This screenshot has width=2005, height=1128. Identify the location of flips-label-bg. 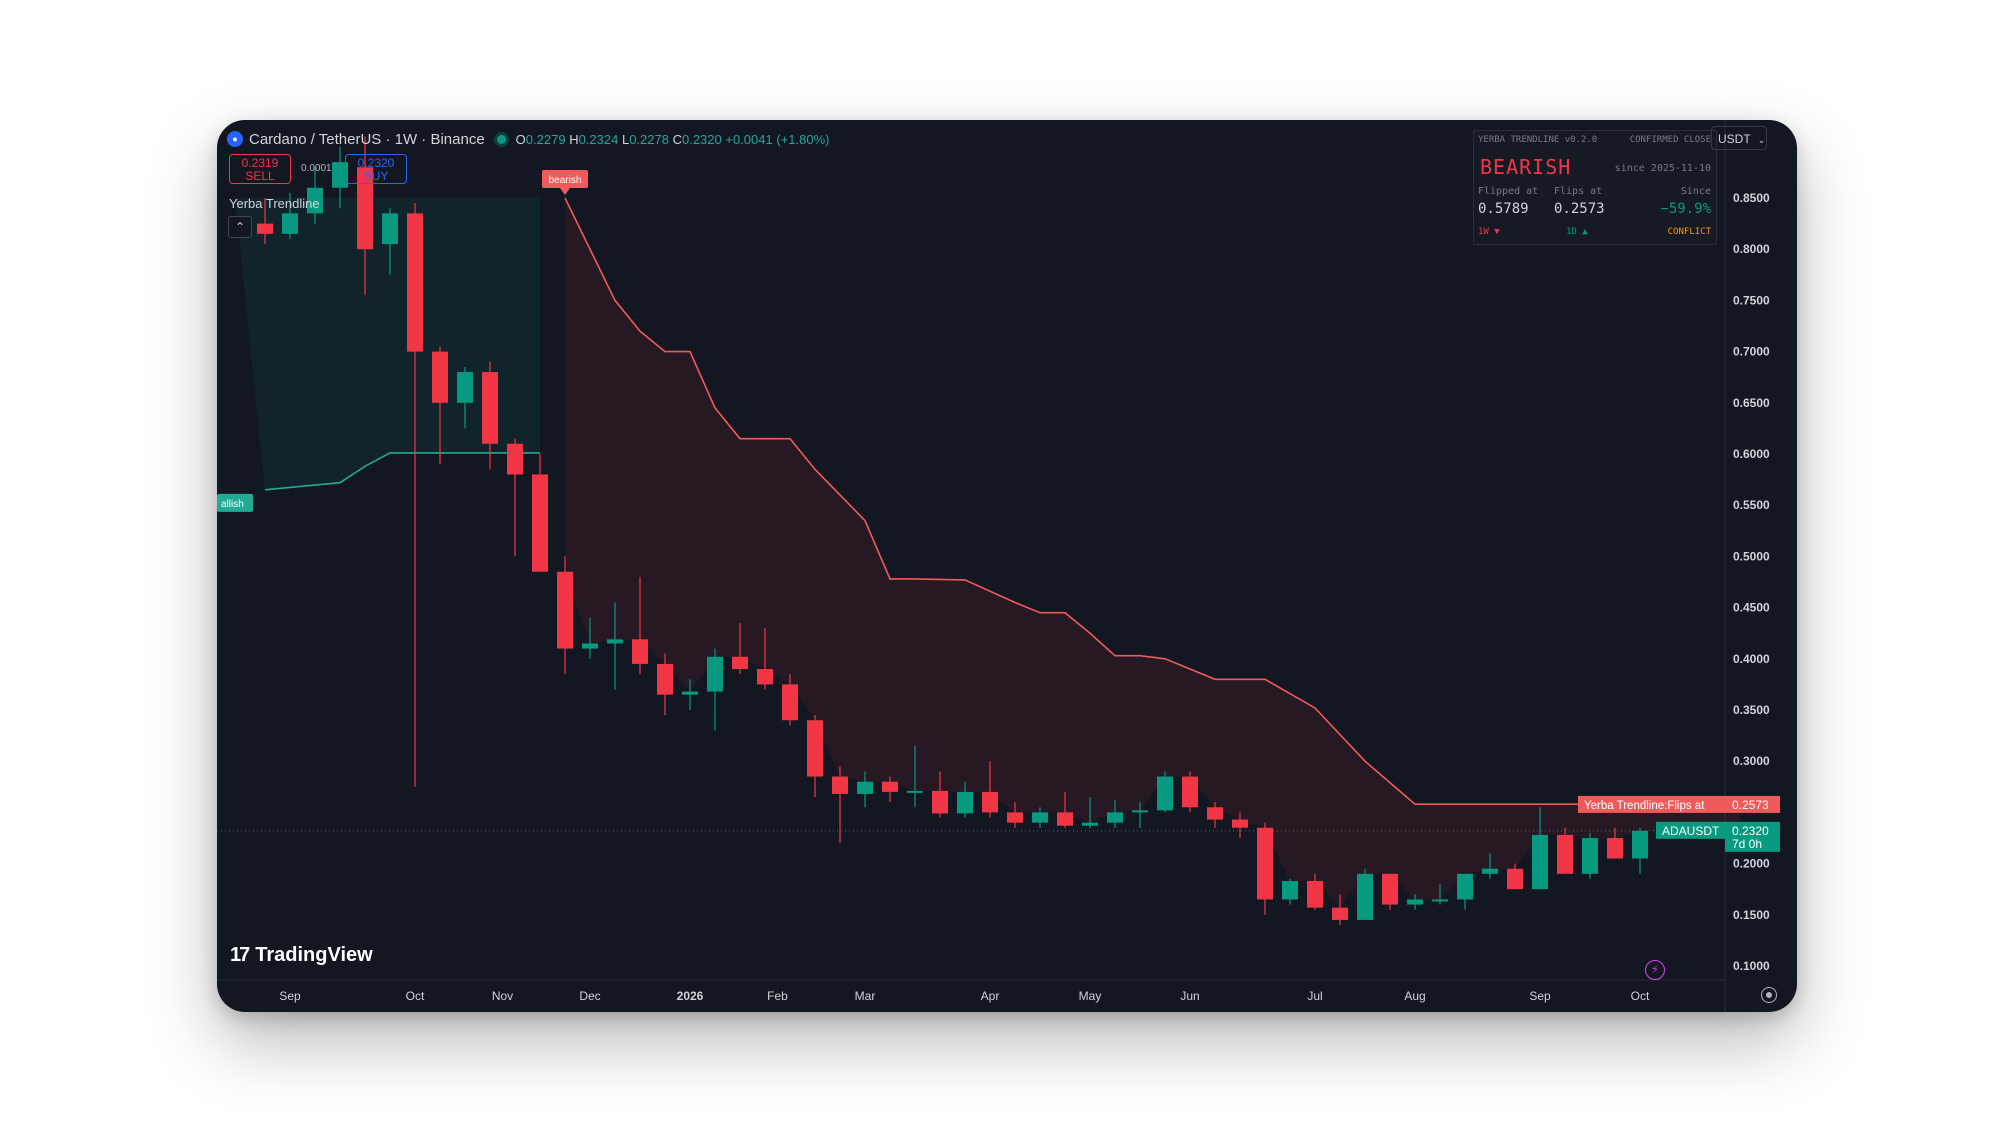
(1651, 804).